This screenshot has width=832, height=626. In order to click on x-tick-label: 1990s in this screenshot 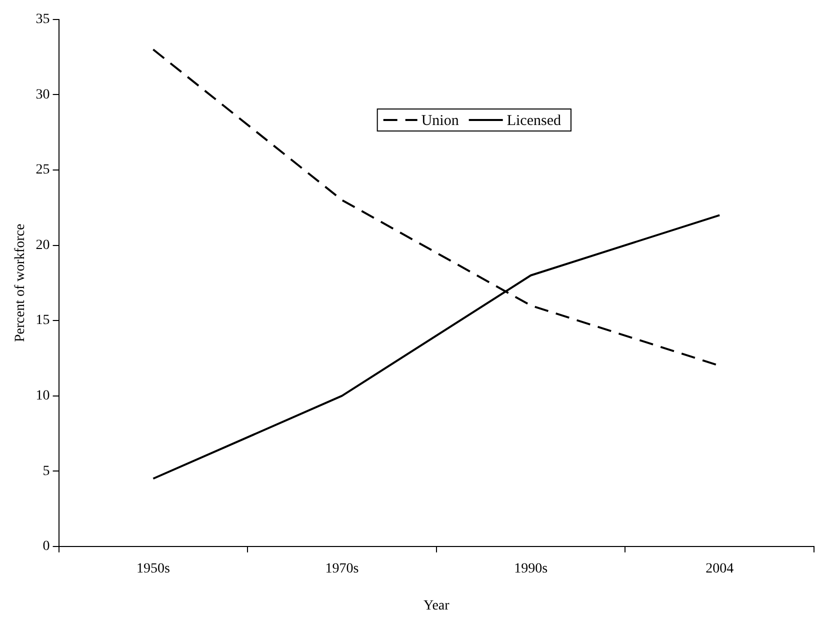, I will do `click(531, 568)`.